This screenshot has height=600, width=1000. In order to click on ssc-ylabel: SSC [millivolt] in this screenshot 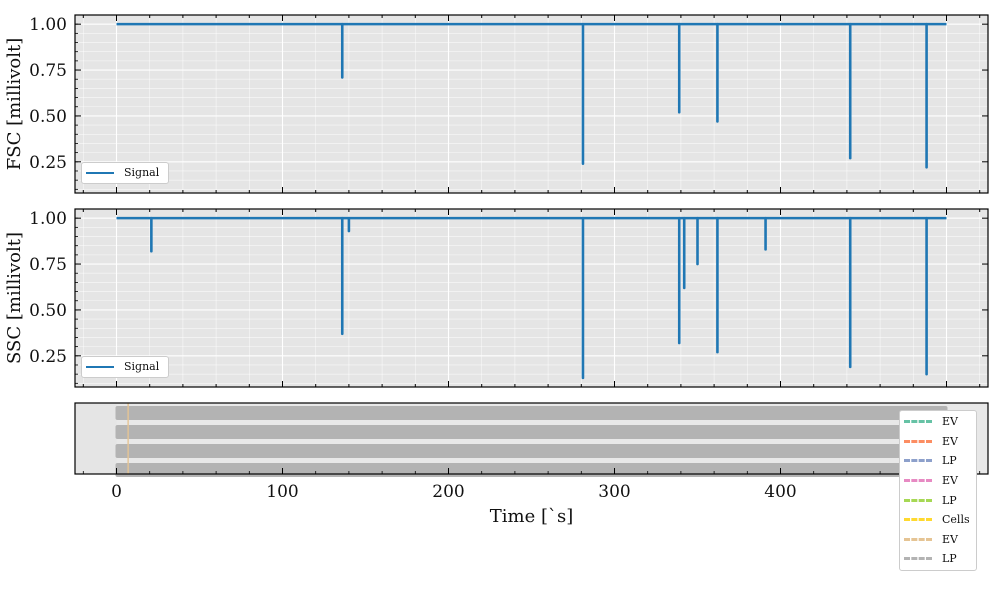, I will do `click(14, 298)`.